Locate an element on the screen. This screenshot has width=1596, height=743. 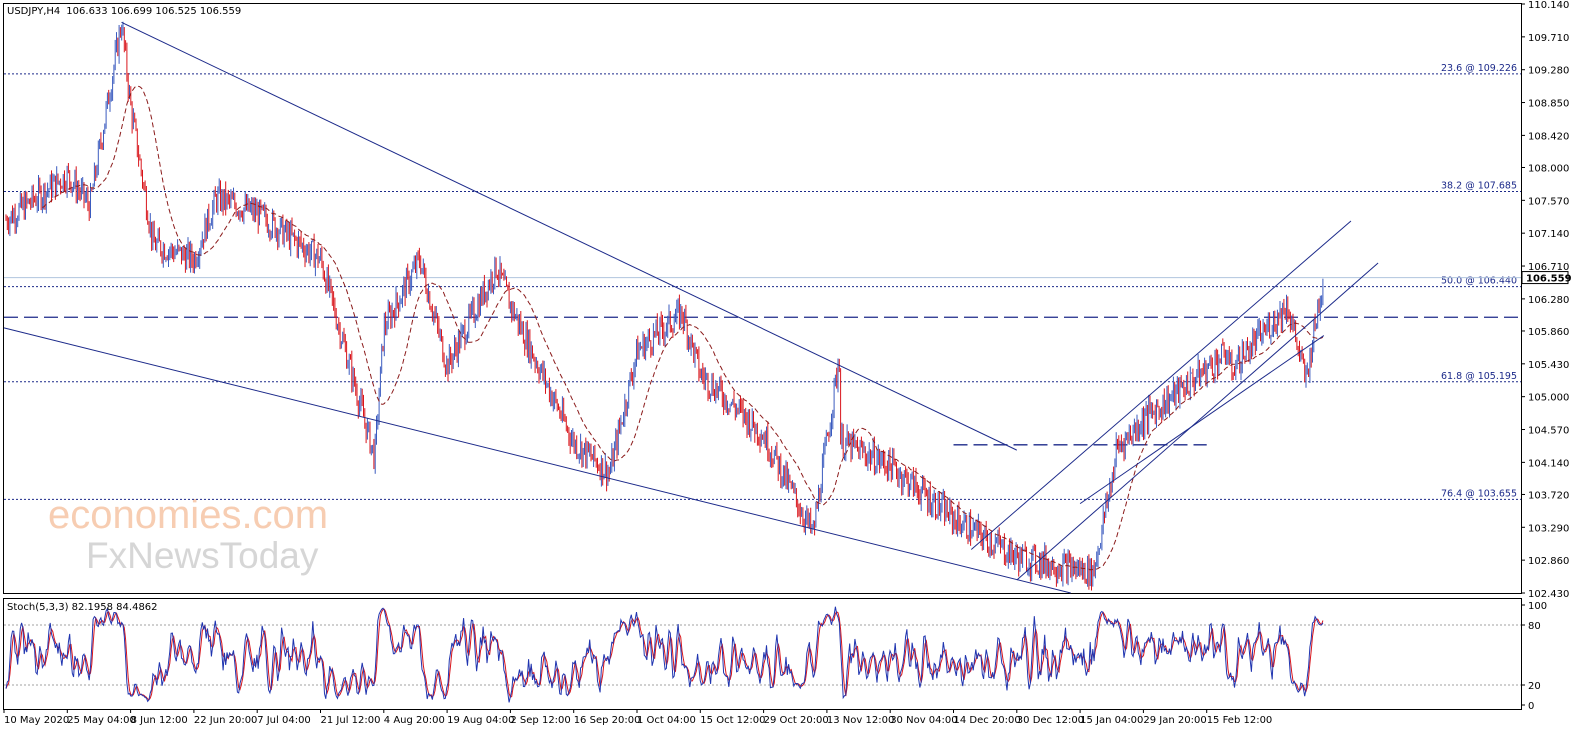
time-tick-label: 25 May 04:00 is located at coordinates (101, 720).